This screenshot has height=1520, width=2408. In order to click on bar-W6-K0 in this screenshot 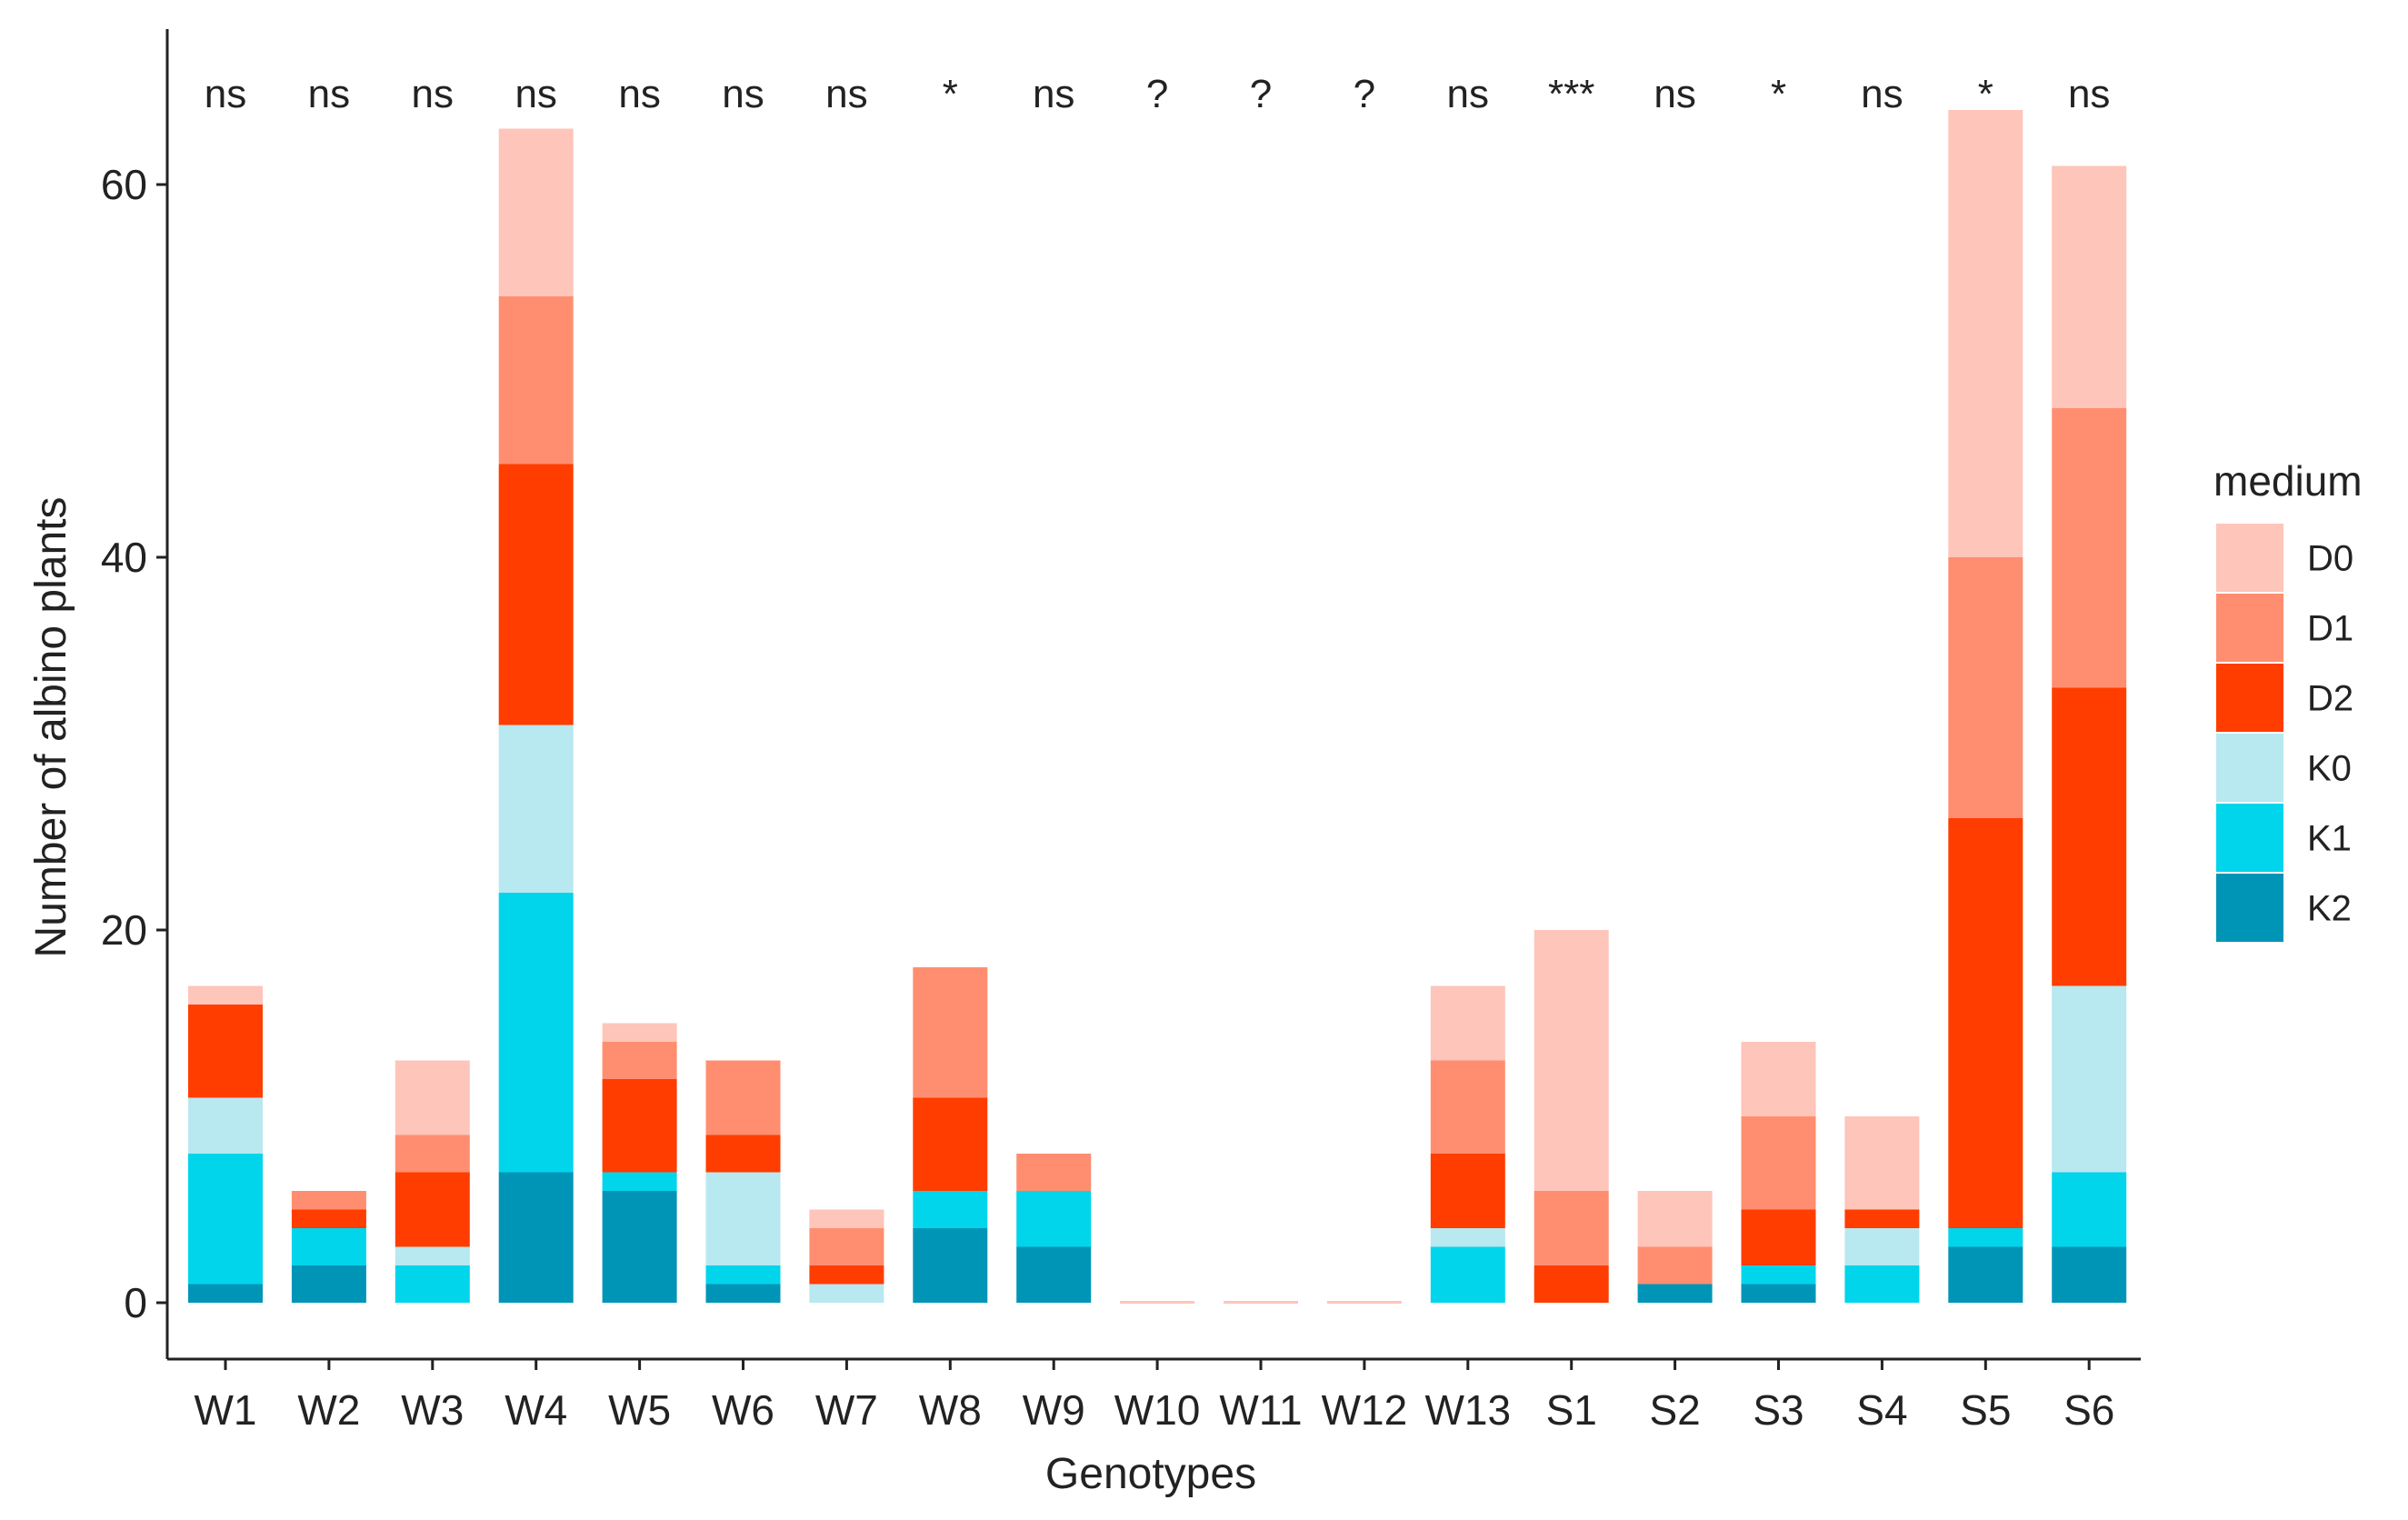, I will do `click(743, 1218)`.